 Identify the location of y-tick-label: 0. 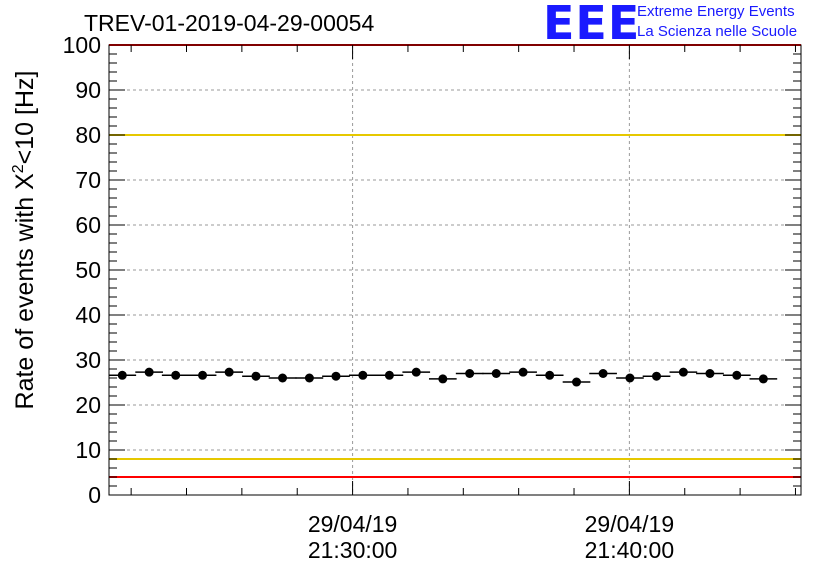
(94, 495).